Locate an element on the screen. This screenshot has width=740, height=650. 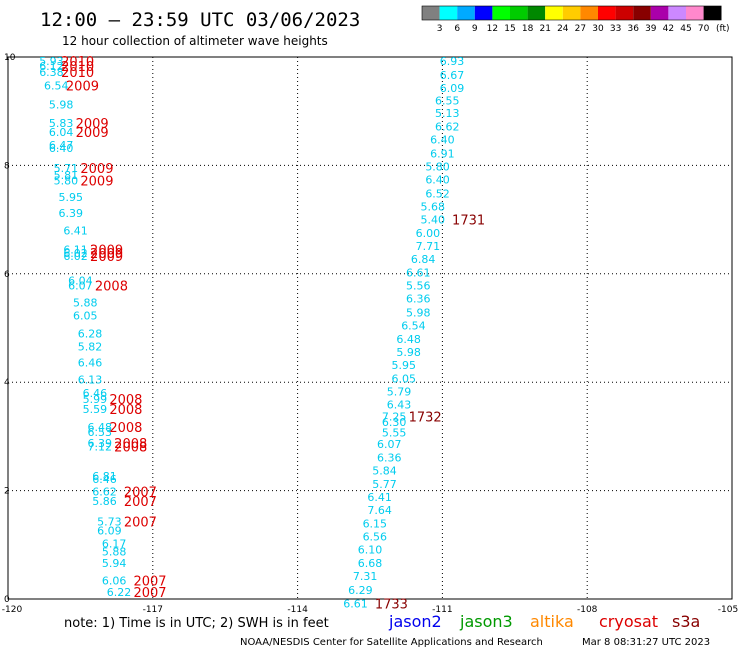
swh-label: 6.30 is located at coordinates (394, 422).